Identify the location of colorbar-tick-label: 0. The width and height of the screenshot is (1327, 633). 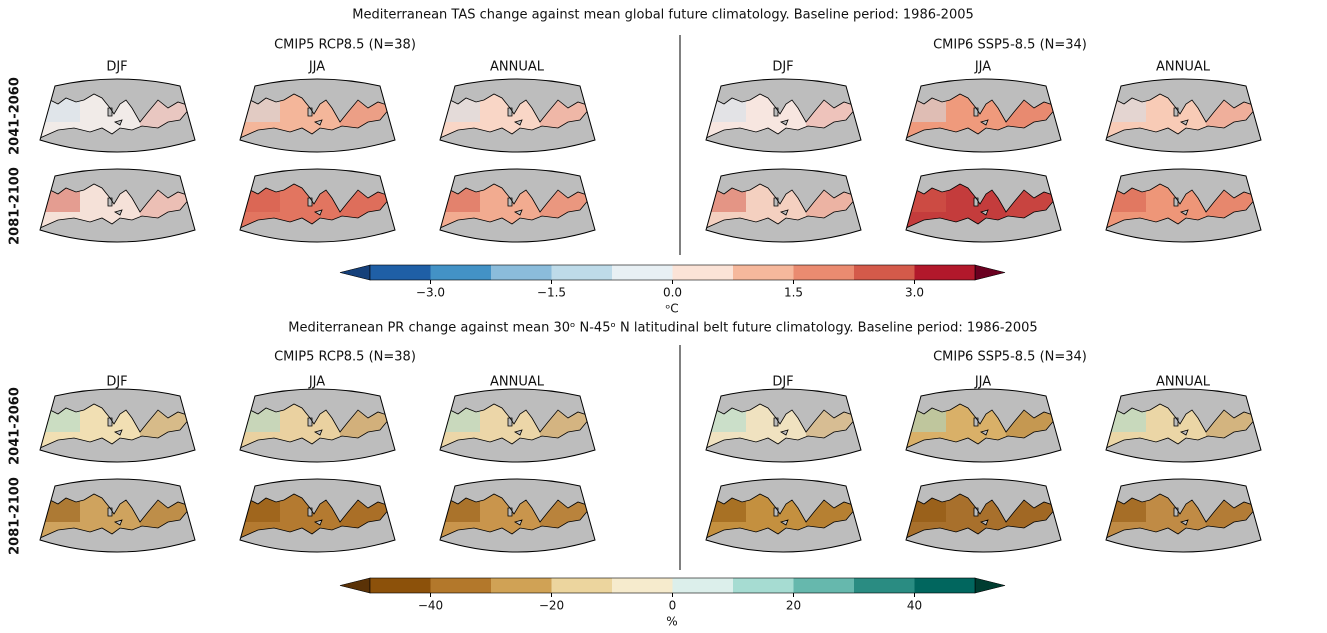
(673, 606).